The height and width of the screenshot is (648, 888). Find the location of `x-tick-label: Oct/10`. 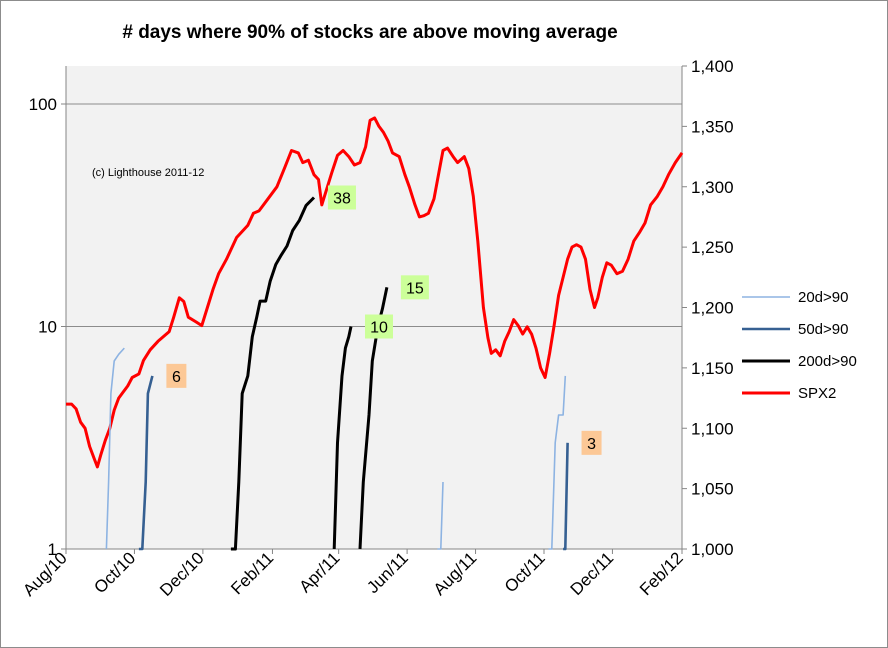

x-tick-label: Oct/10 is located at coordinates (114, 572).